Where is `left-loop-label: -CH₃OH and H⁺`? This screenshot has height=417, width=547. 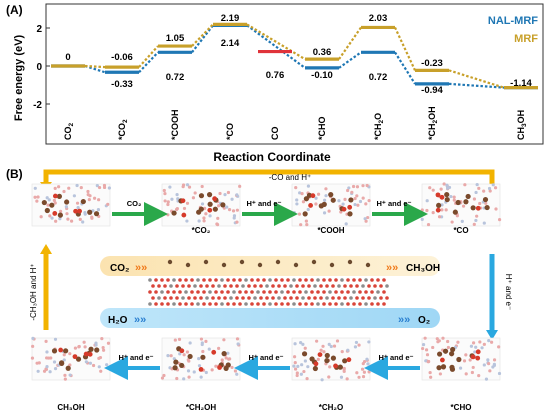 left-loop-label: -CH₃OH and H⁺ is located at coordinates (33, 291).